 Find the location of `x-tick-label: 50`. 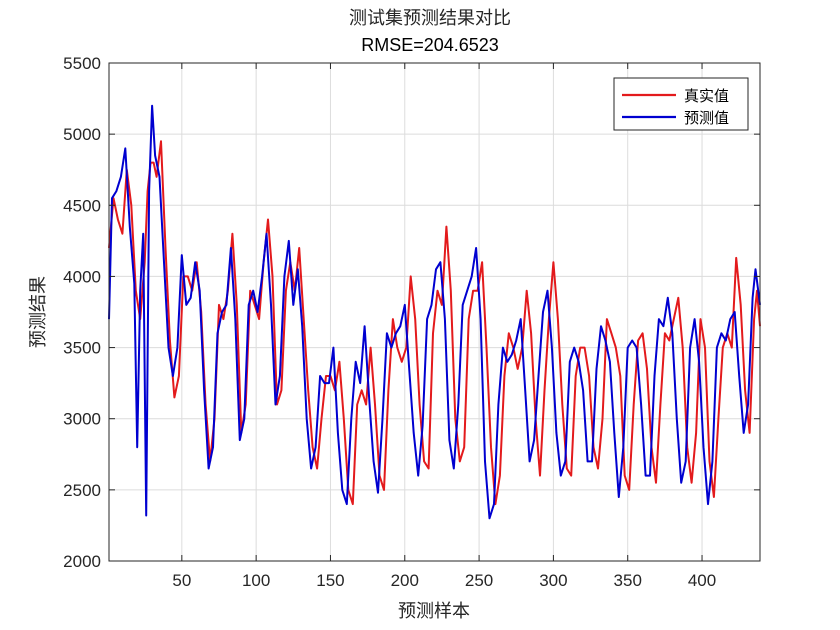

x-tick-label: 50 is located at coordinates (181, 580).